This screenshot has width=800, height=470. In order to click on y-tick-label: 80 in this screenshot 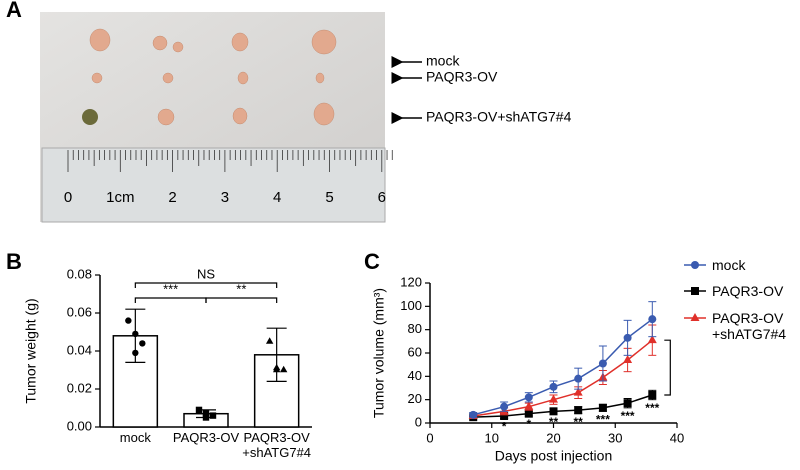, I will do `click(415, 328)`.